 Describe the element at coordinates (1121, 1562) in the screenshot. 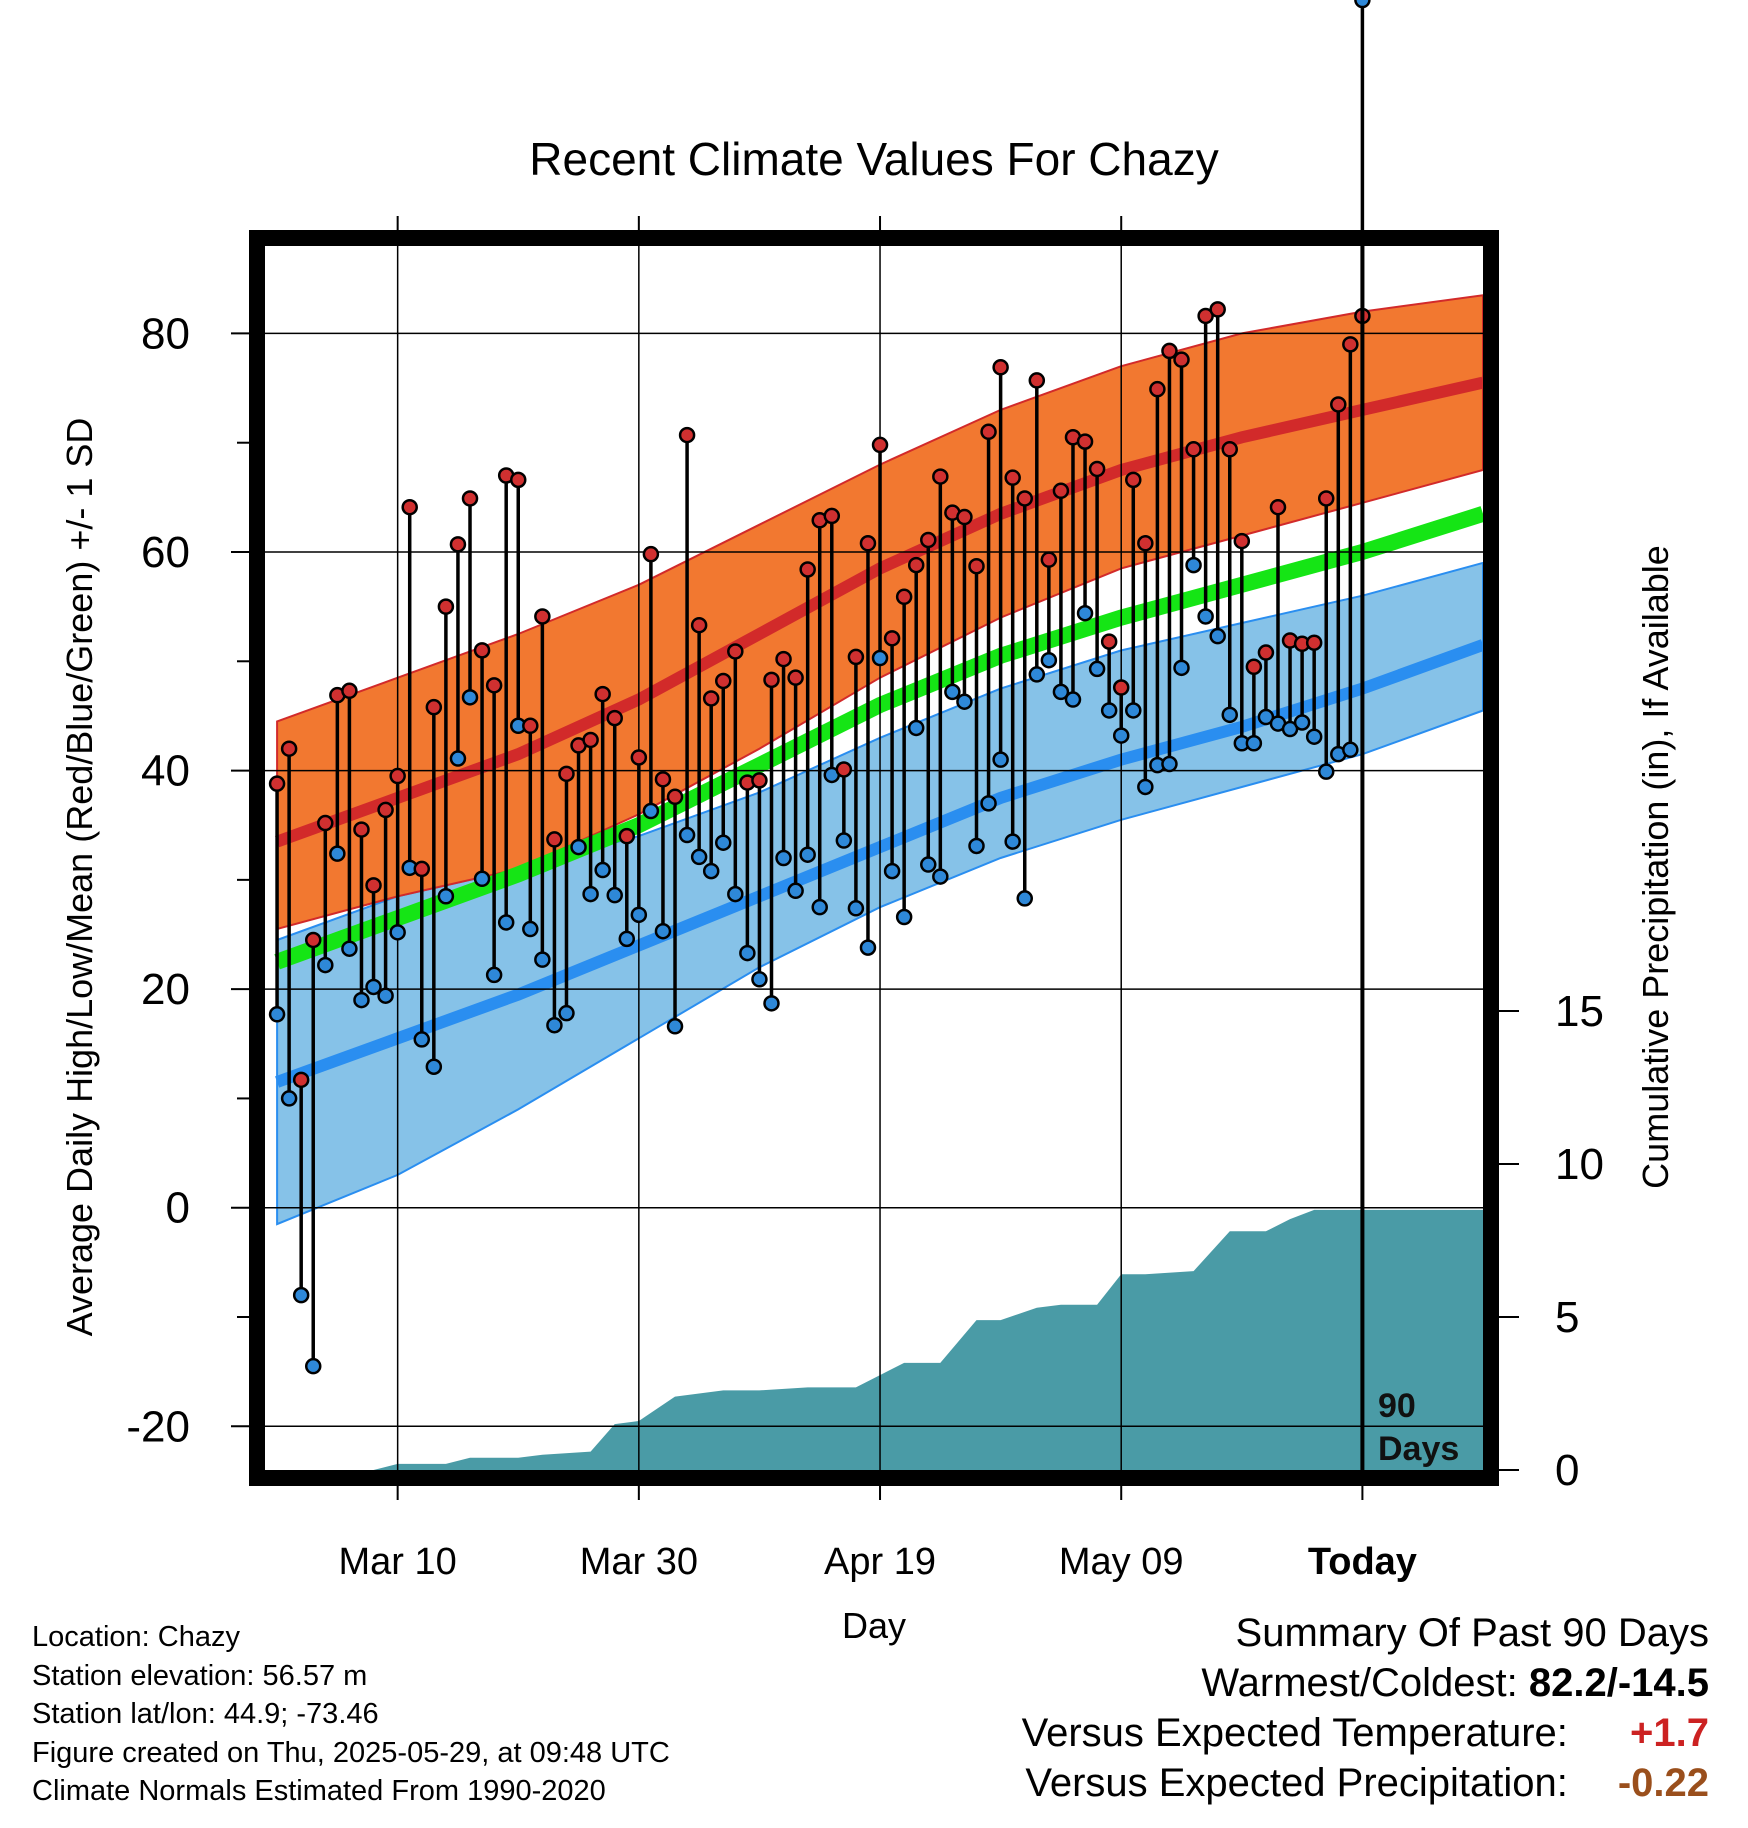

I see `x-tick-label: May 09` at that location.